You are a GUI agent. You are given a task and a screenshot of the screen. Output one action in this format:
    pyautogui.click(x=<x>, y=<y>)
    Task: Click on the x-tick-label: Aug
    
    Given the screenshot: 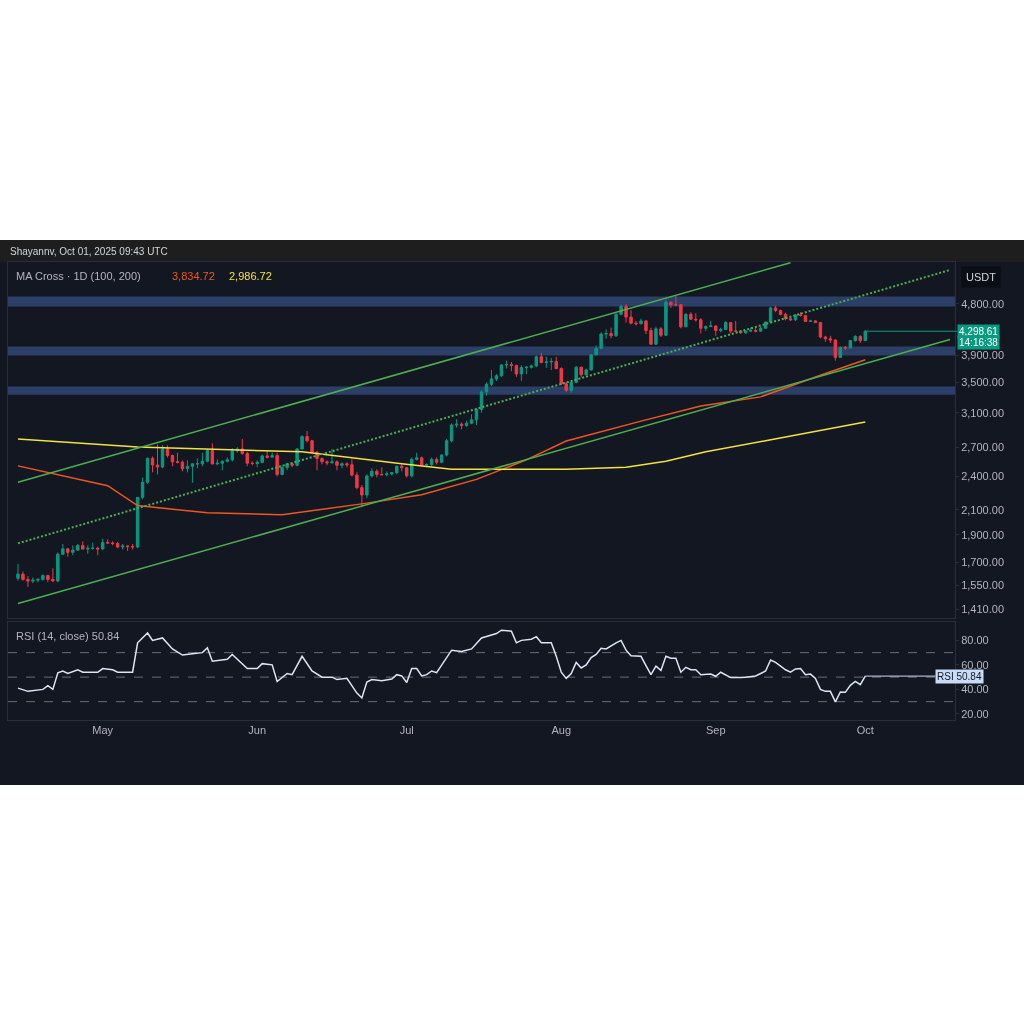 What is the action you would take?
    pyautogui.click(x=561, y=730)
    